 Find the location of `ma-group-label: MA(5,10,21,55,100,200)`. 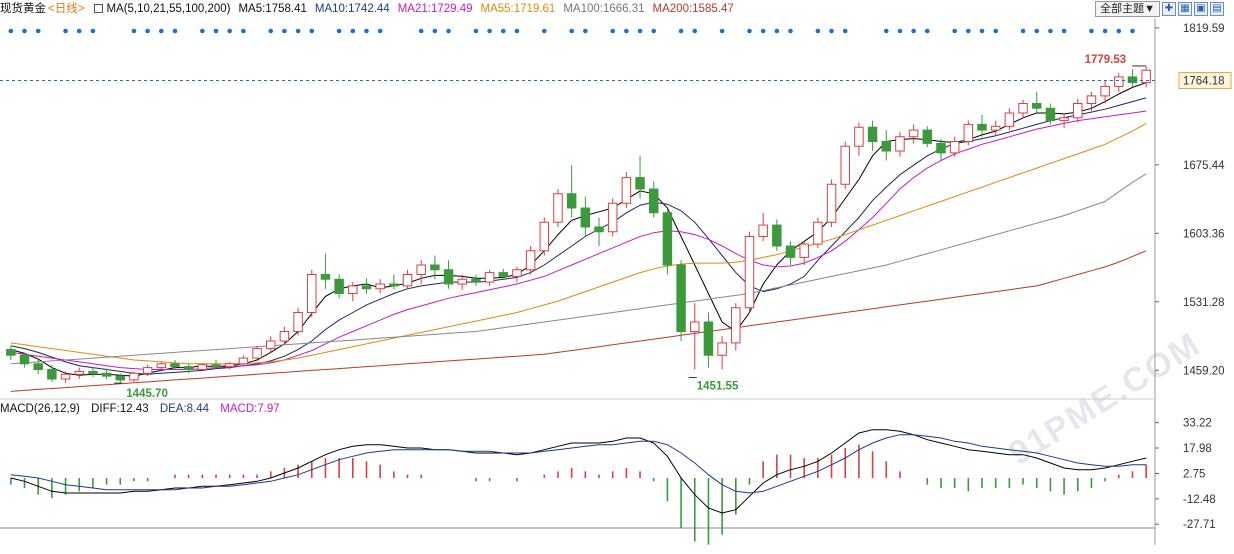

ma-group-label: MA(5,10,21,55,100,200) is located at coordinates (168, 9).